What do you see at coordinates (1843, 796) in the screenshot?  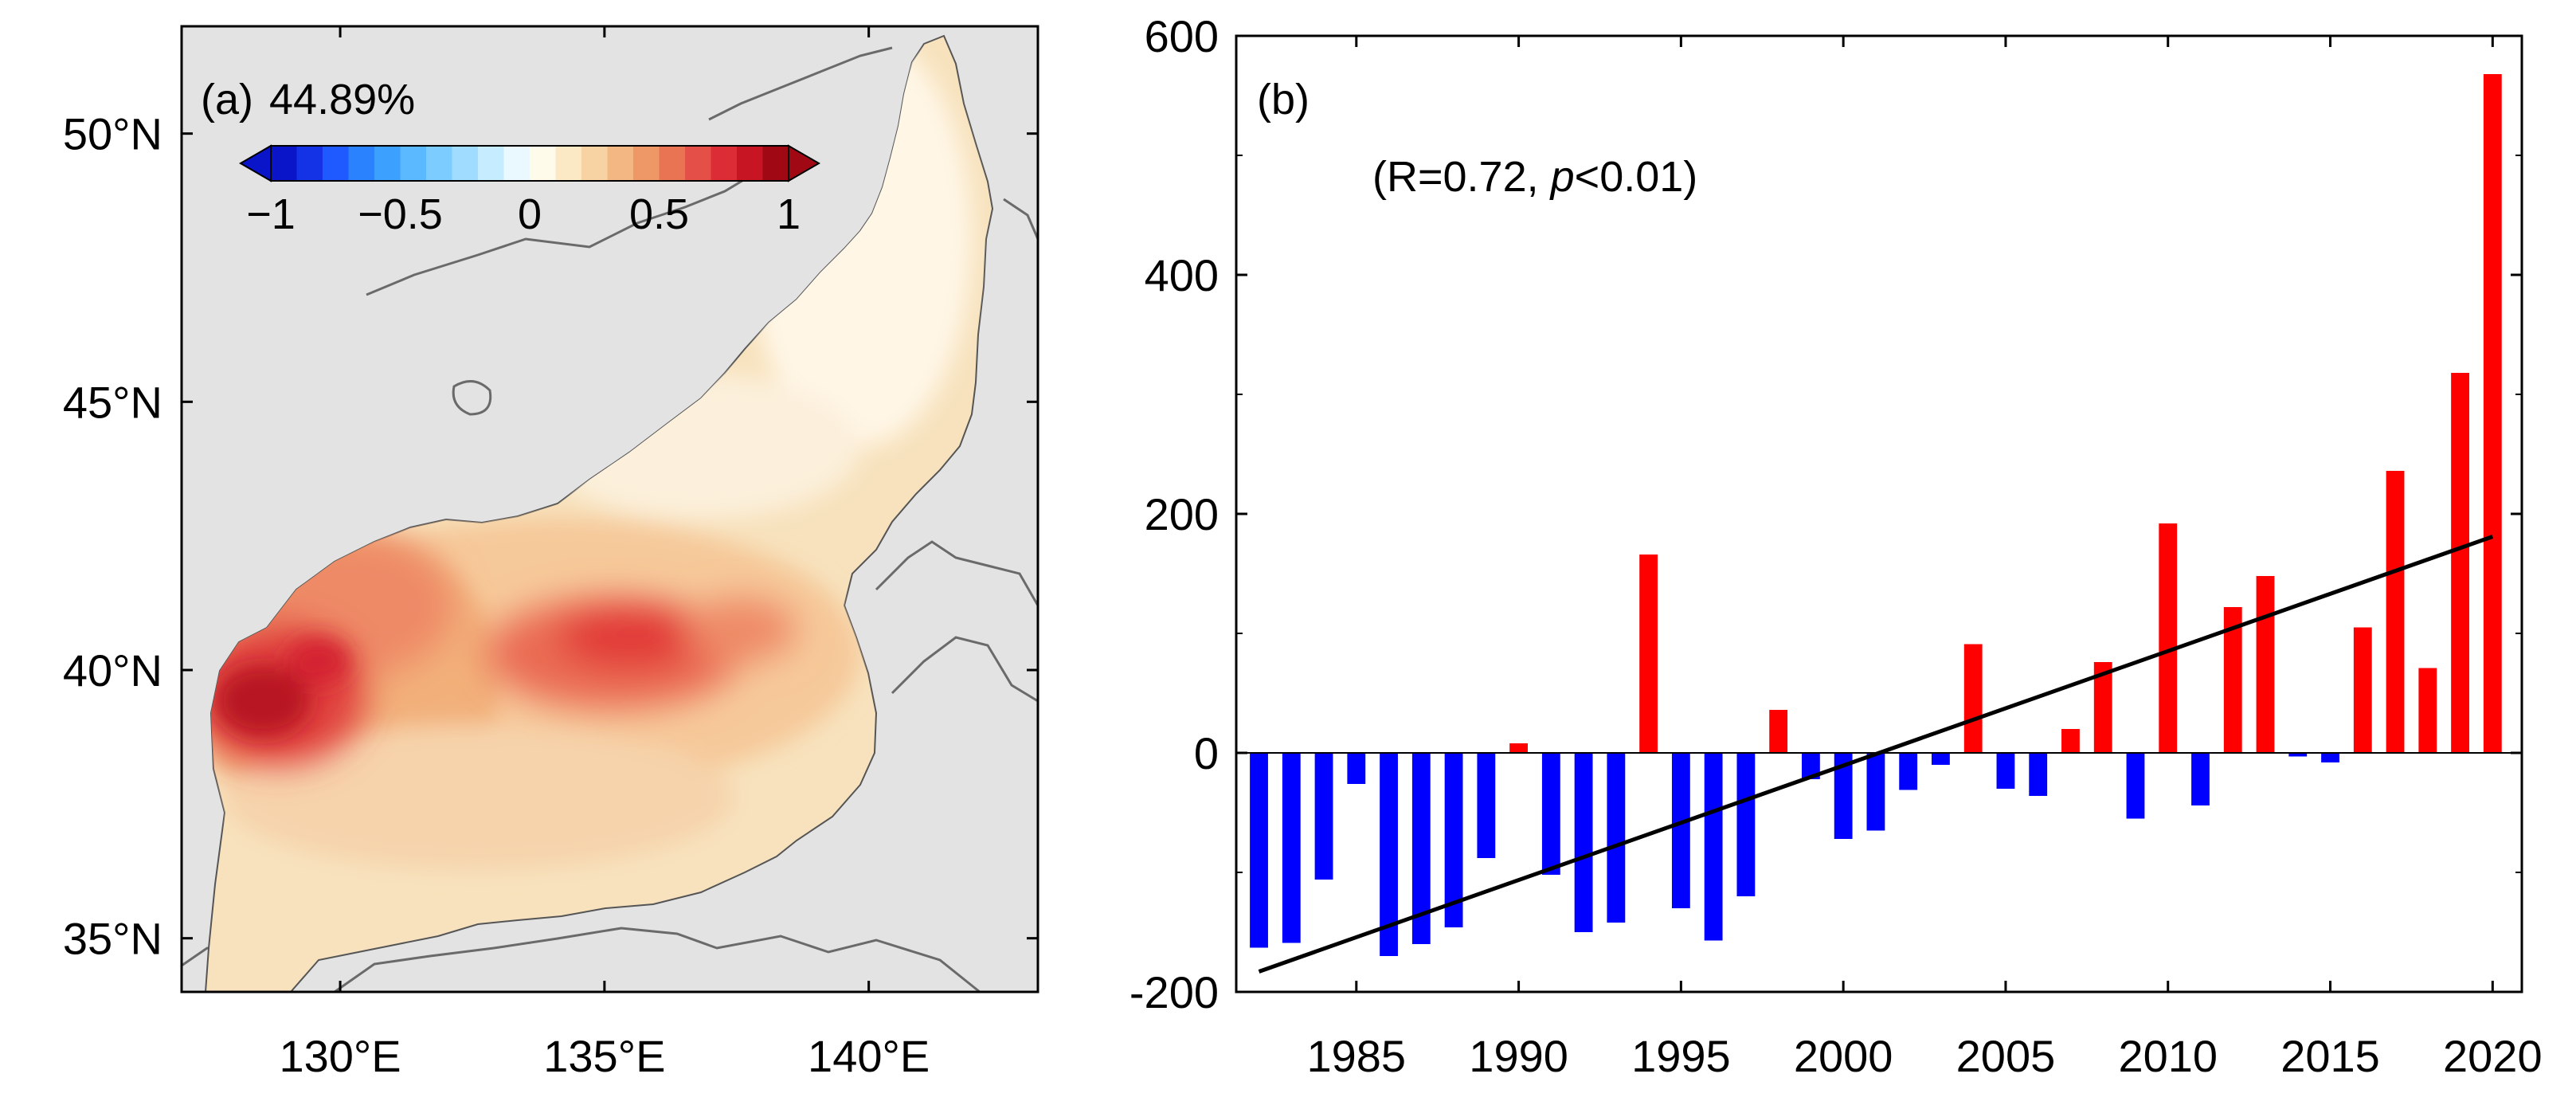 I see `bar-2000` at bounding box center [1843, 796].